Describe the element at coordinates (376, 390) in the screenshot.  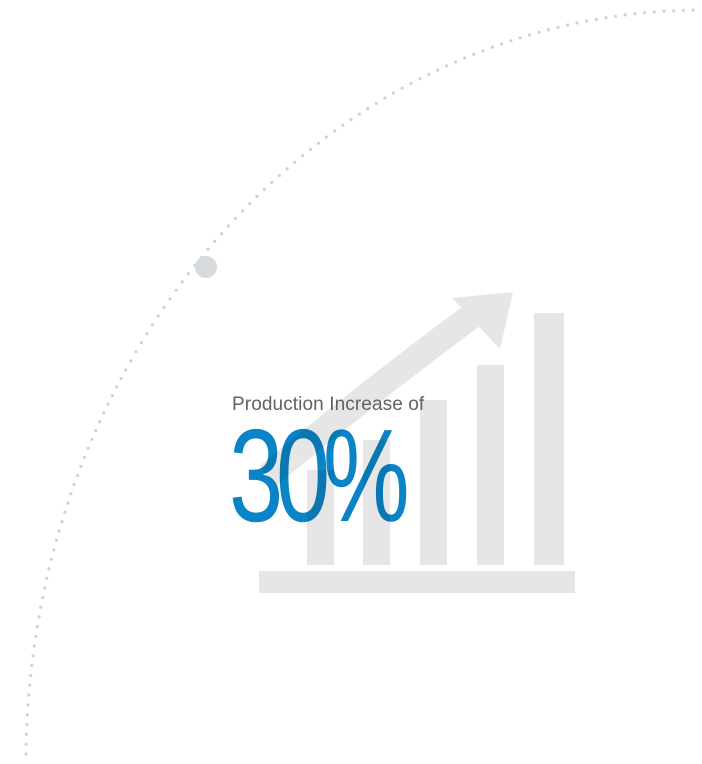
I see `growth-arrow-shaft` at that location.